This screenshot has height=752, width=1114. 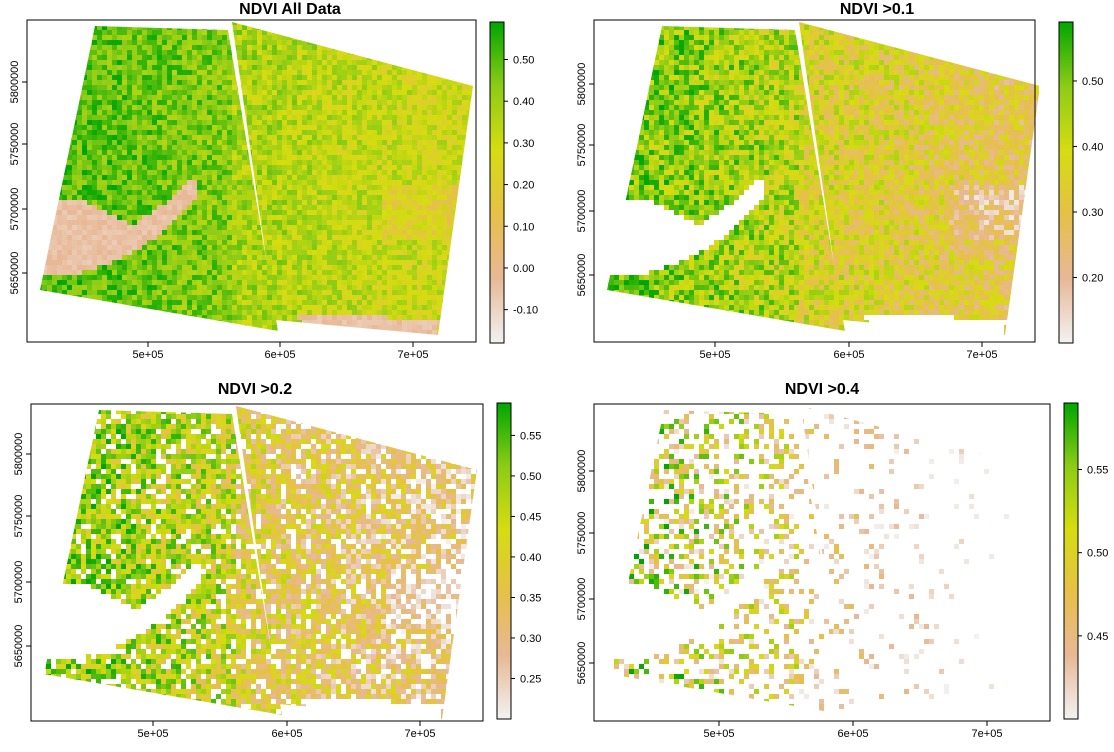 I want to click on legend-tick-label: 0.10, so click(x=523, y=227).